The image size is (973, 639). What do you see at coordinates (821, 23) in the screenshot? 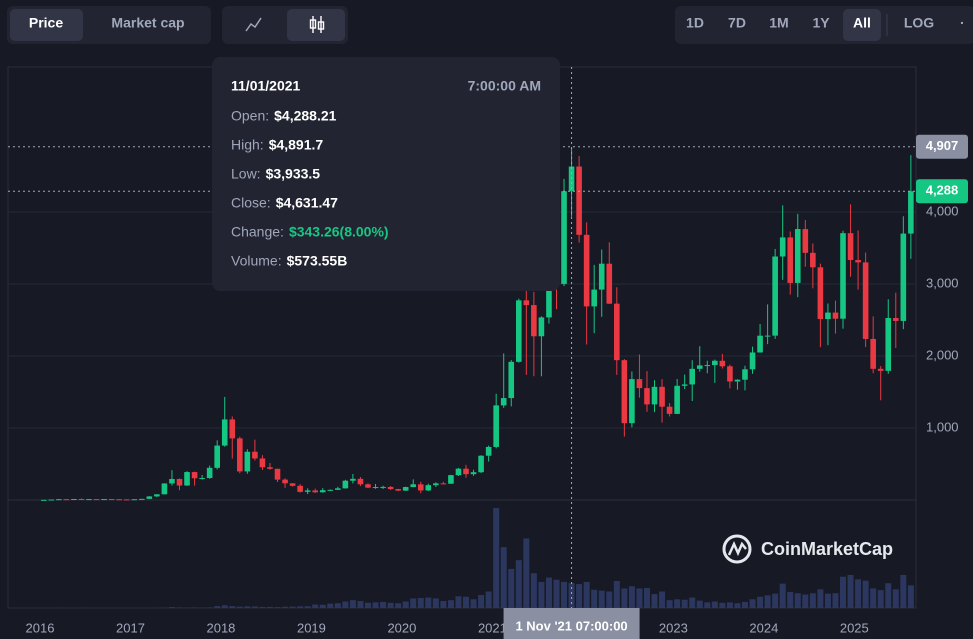
I see `range-1y: 1Y` at bounding box center [821, 23].